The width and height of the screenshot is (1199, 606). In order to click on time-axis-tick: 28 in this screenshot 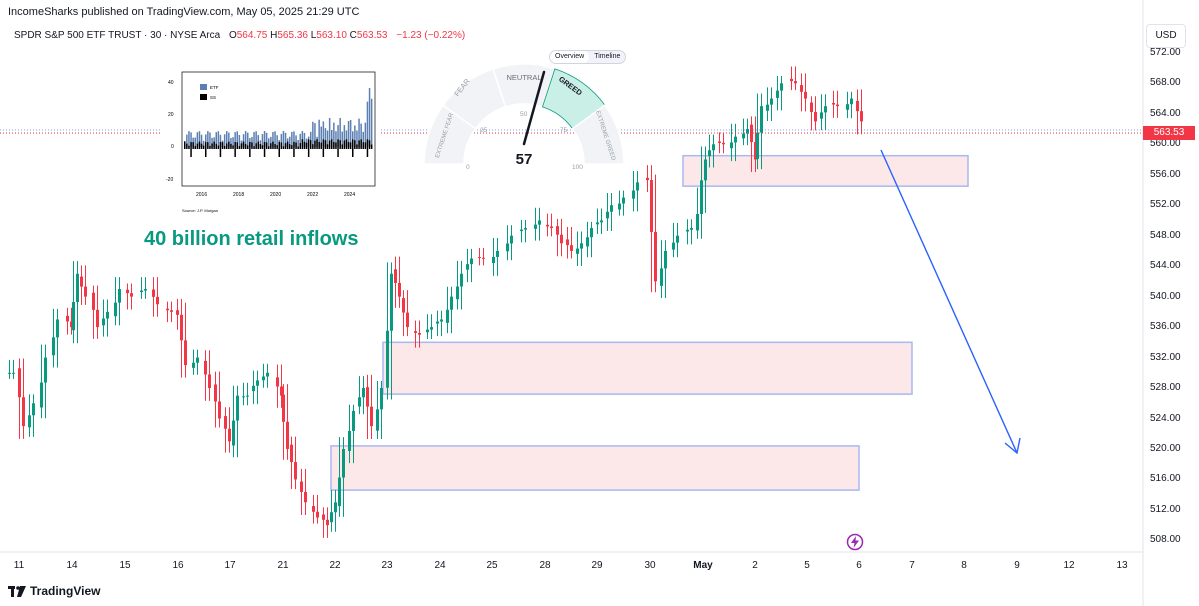, I will do `click(545, 565)`.